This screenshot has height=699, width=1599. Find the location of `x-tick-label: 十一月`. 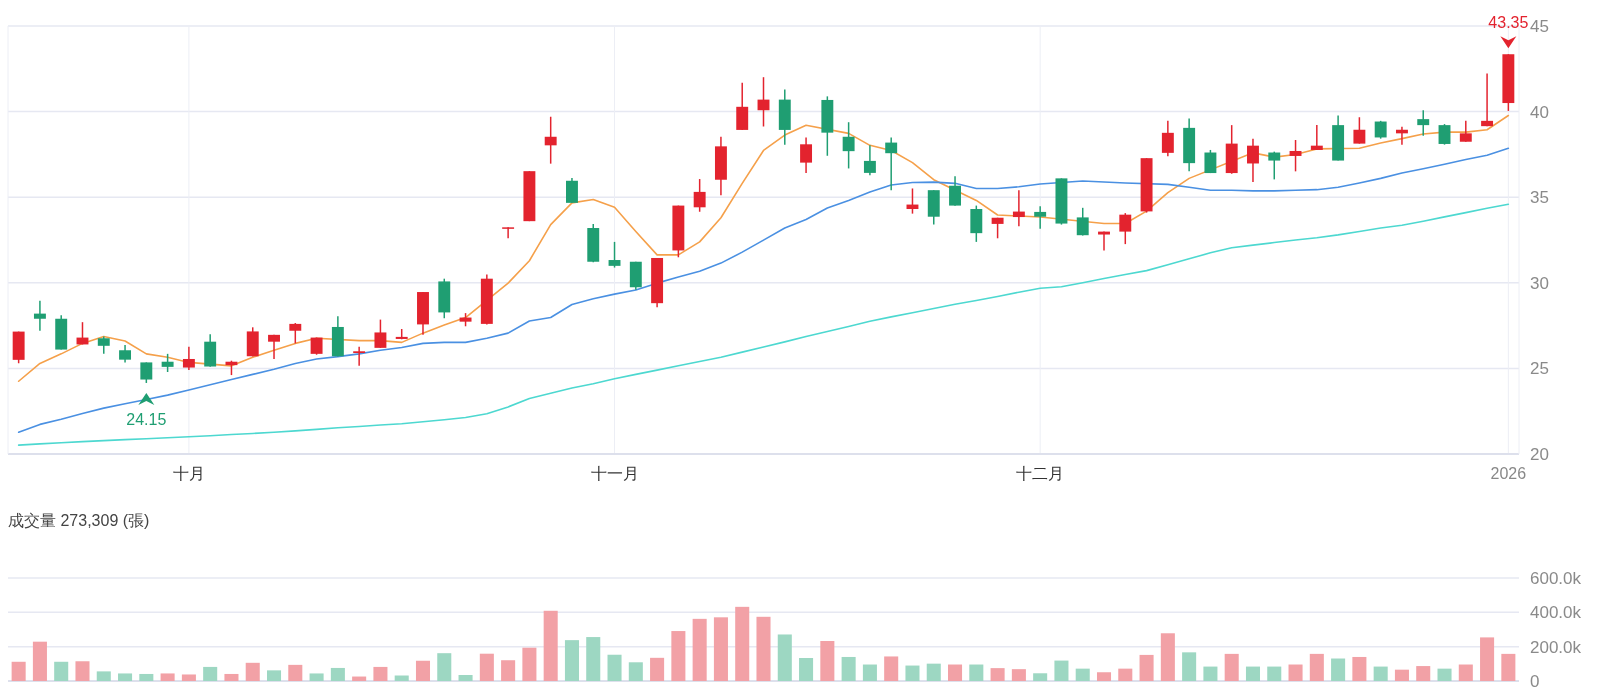

x-tick-label: 十一月 is located at coordinates (614, 473).